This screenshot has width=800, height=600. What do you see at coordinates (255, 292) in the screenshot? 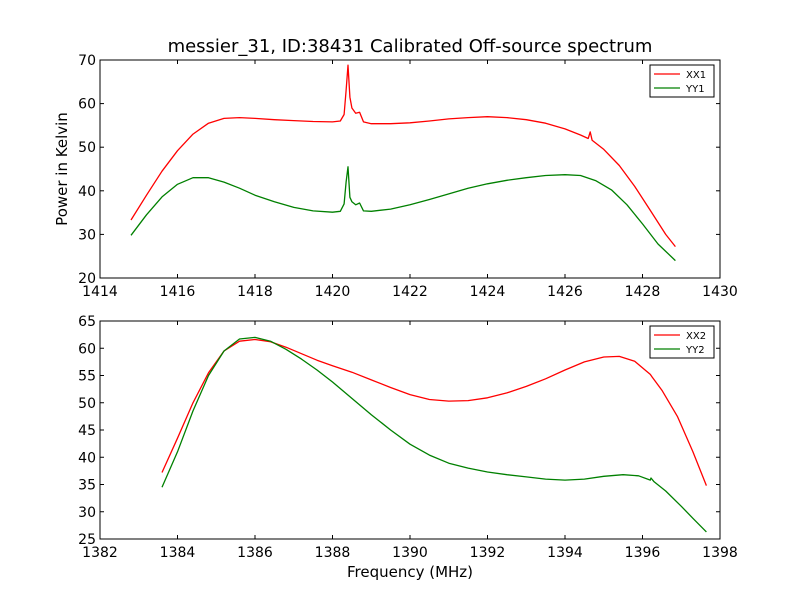
I see `x-tick-label: 1418` at bounding box center [255, 292].